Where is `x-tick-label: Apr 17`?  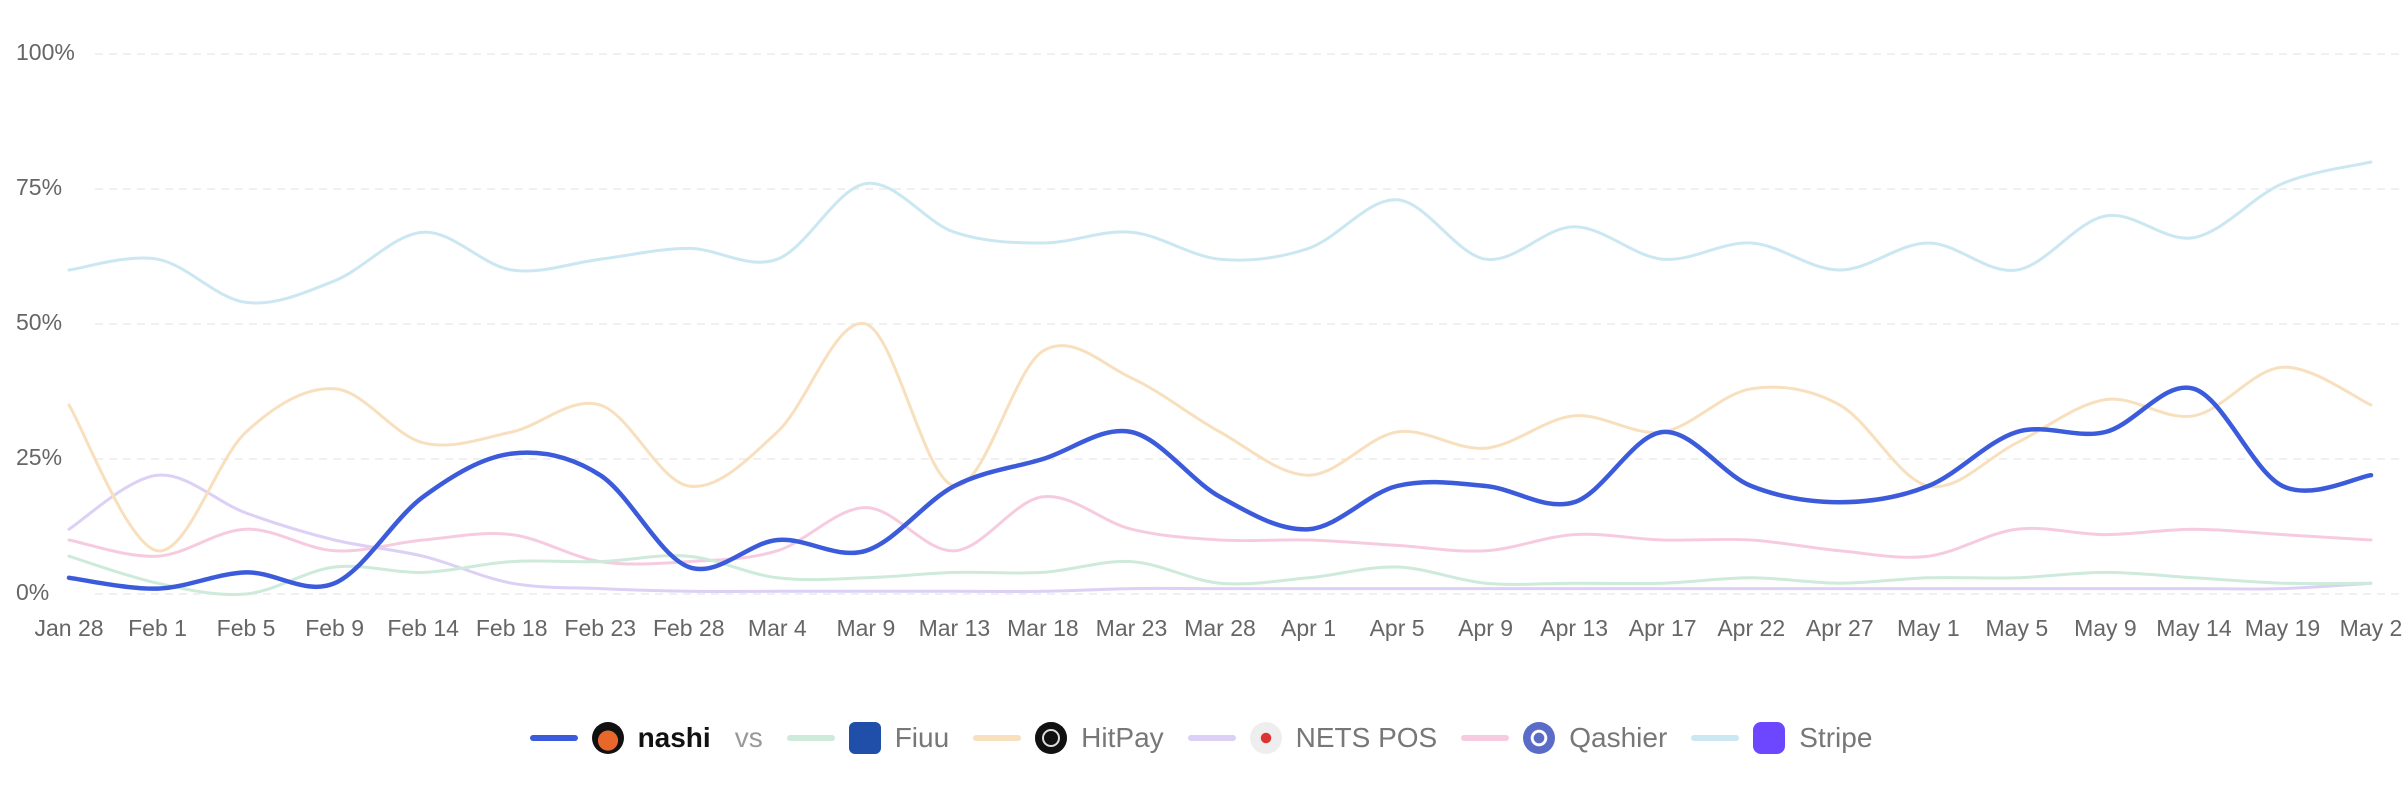
x-tick-label: Apr 17 is located at coordinates (1663, 628).